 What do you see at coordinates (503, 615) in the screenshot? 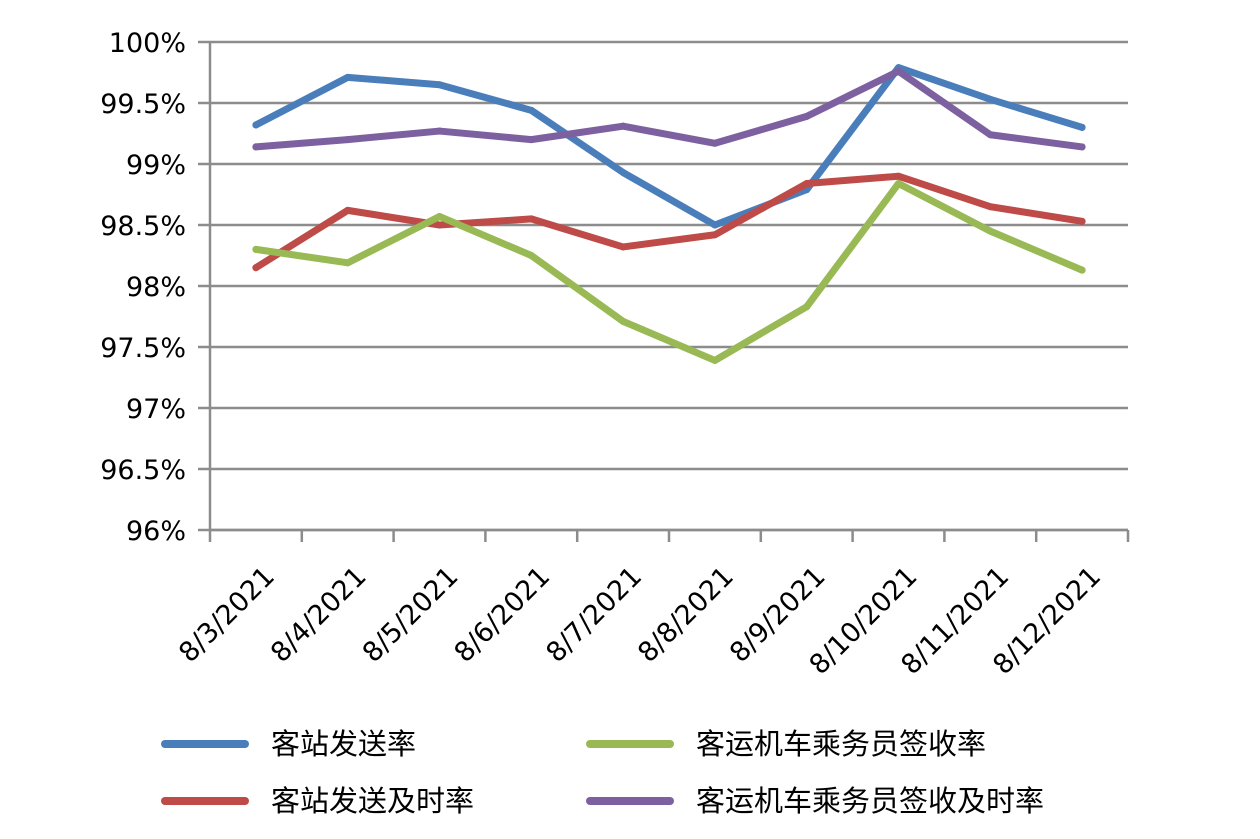
I see `x-tick-label: 8/6/2021` at bounding box center [503, 615].